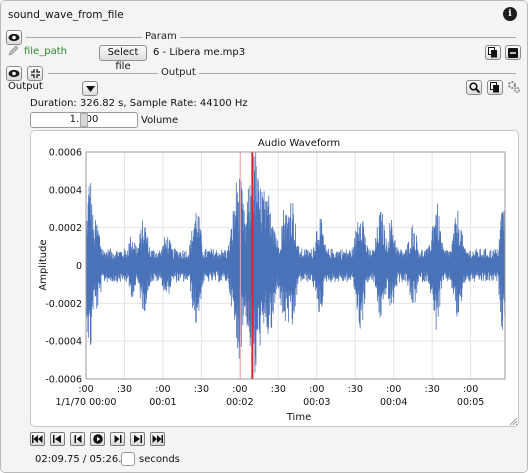 This screenshot has width=528, height=473. What do you see at coordinates (299, 143) in the screenshot?
I see `chart-title: Audio Waveform` at bounding box center [299, 143].